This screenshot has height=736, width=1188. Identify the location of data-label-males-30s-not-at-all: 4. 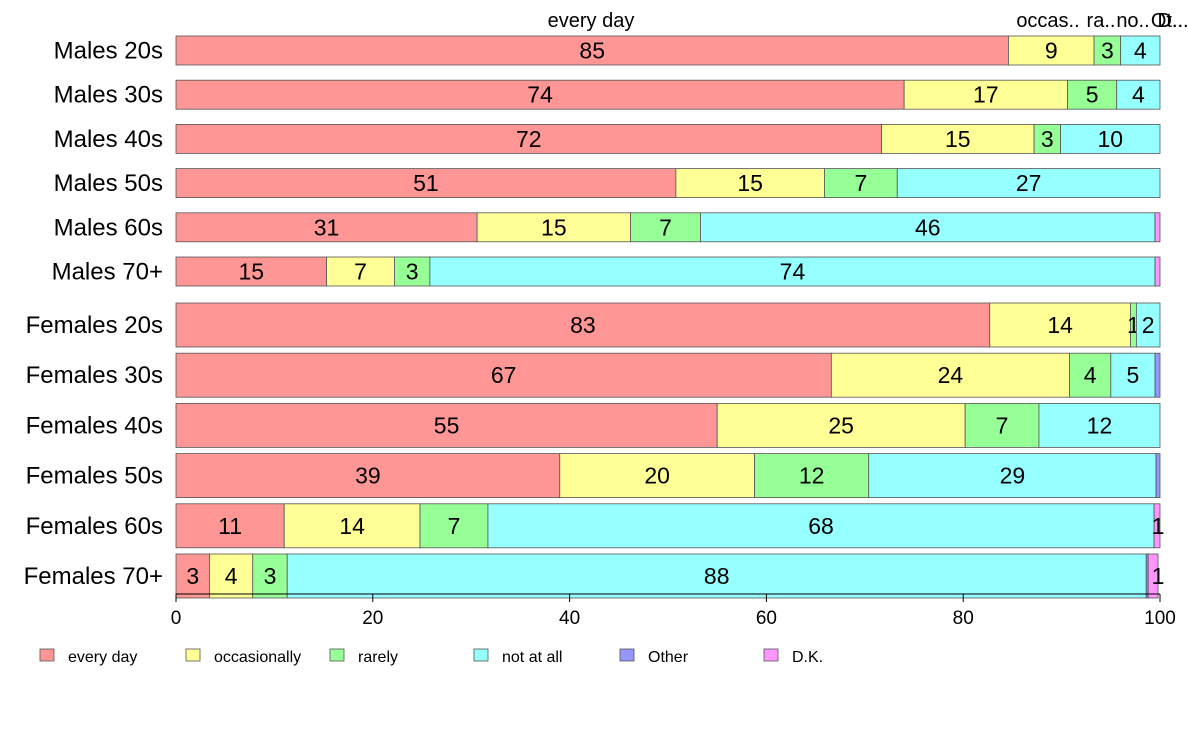
(1138, 95).